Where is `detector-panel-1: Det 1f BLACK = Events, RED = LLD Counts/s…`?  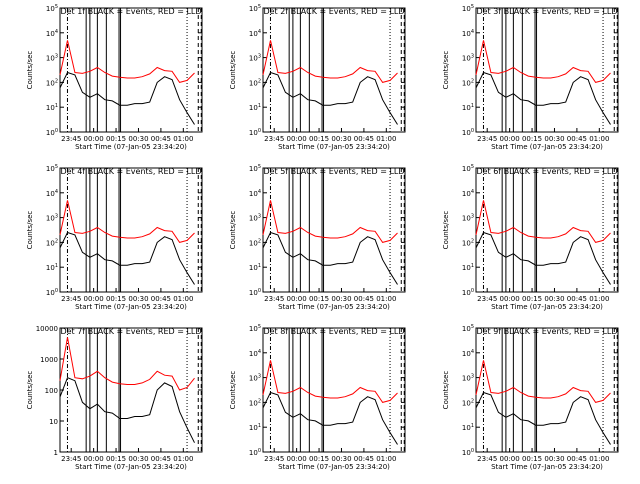
detector-panel-1: Det 1f BLACK = Events, RED = LLD Counts/s… is located at coordinates (114, 77).